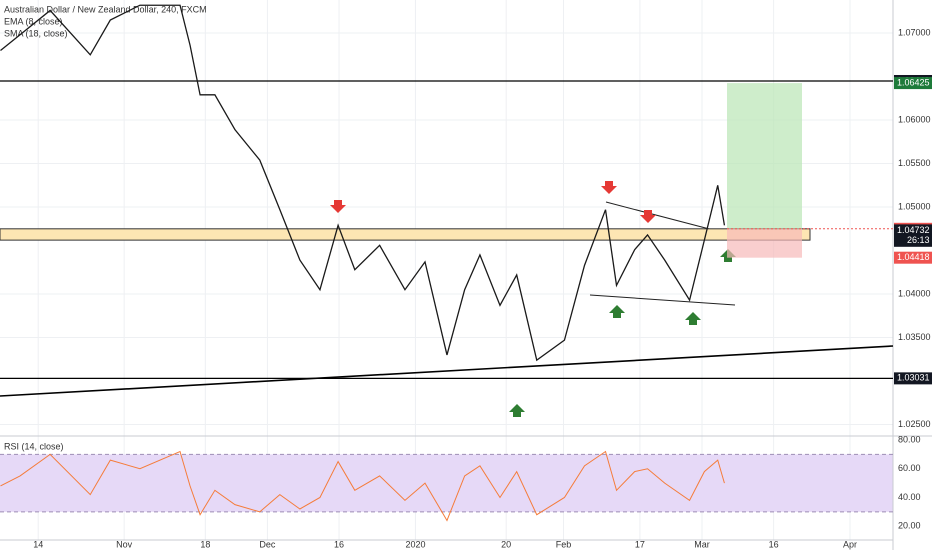  I want to click on trend-line, so click(447, 371).